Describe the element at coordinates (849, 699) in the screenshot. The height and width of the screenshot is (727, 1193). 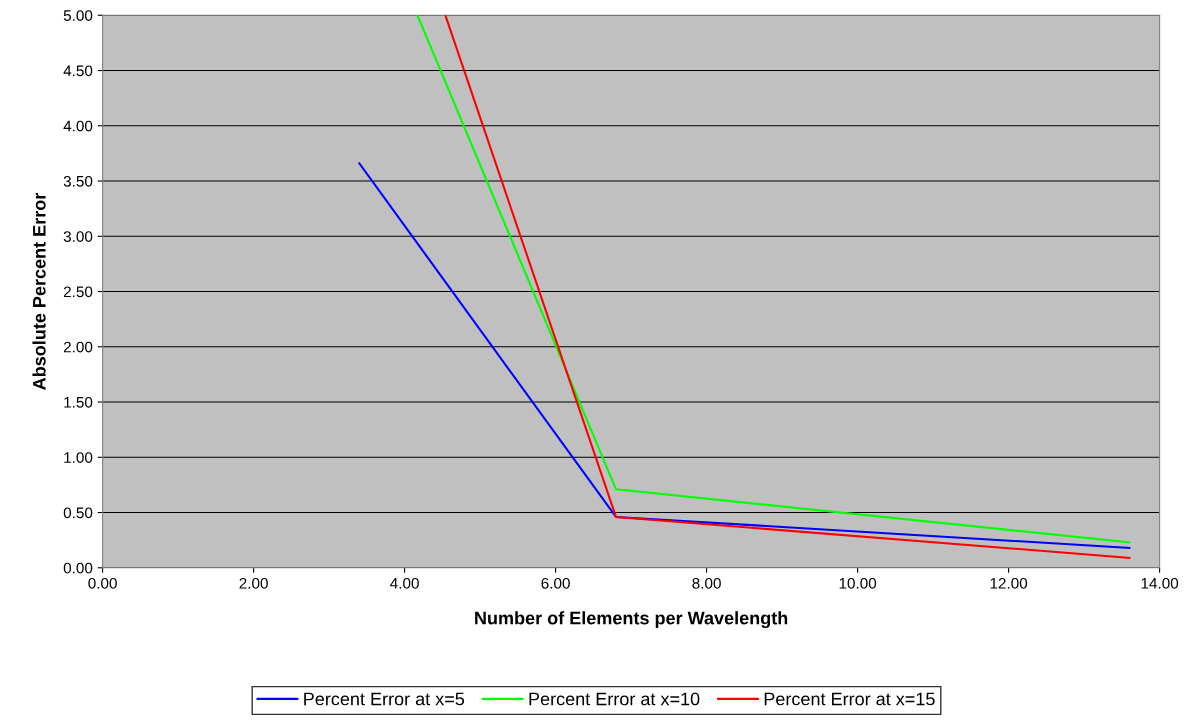
I see `legend-label: Percent Error at x=15` at that location.